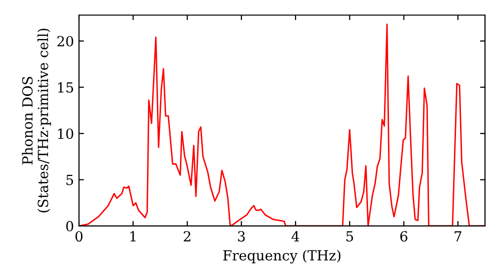  Describe the element at coordinates (241, 236) in the screenshot. I see `x-tick-label: 3` at that location.